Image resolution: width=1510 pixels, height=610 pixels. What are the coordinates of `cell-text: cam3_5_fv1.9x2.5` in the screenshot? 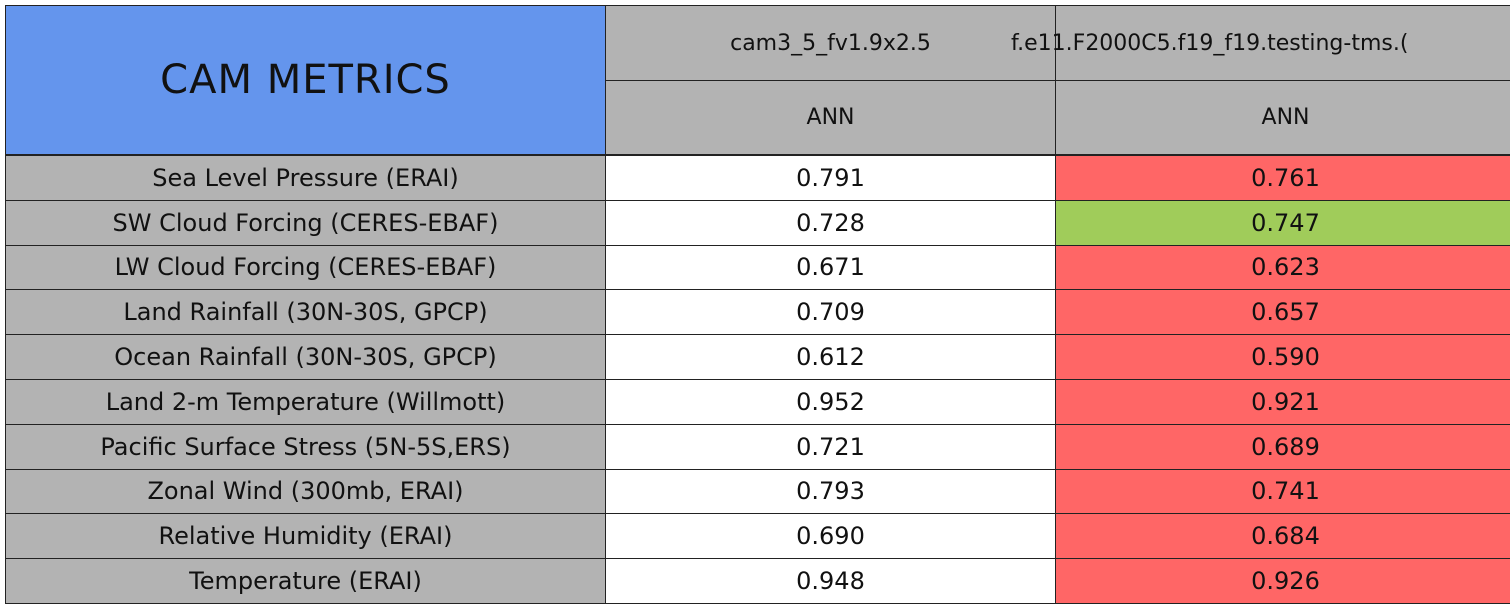 It's located at (830, 43).